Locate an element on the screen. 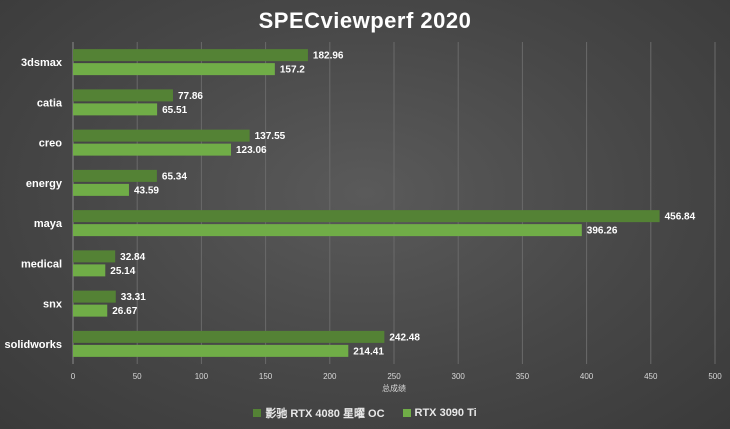 This screenshot has width=730, height=429. legend-item-series-2: RTX 3090 Ti is located at coordinates (439, 413).